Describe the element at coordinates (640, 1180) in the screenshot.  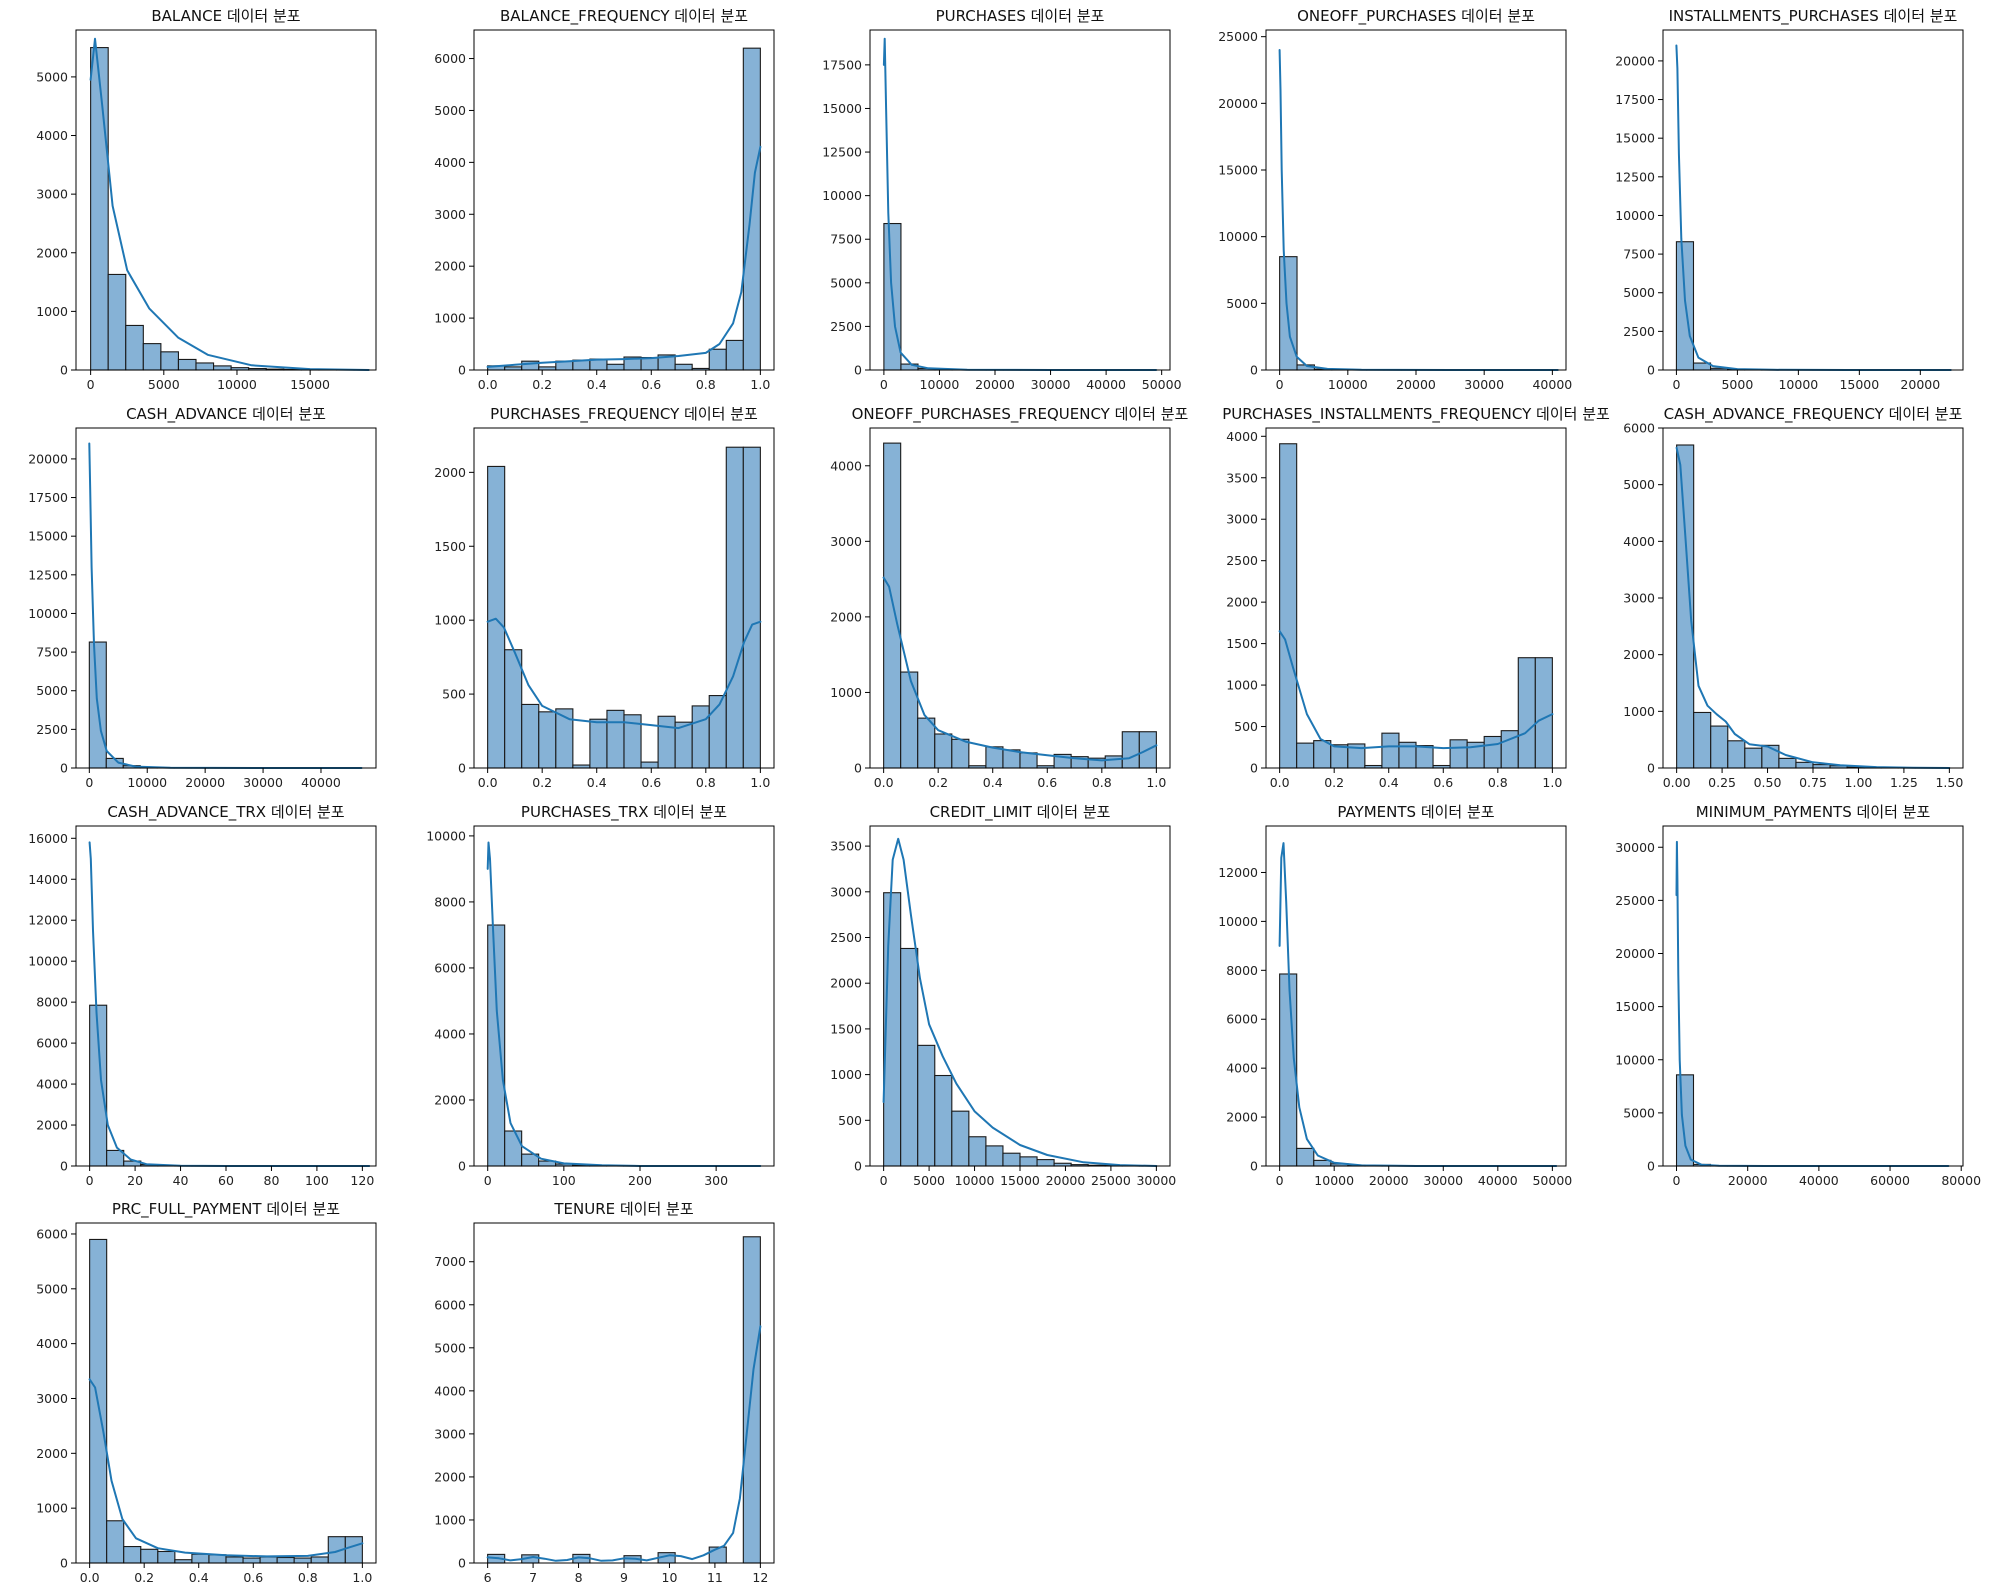
I see `x-tick-label: 200` at that location.